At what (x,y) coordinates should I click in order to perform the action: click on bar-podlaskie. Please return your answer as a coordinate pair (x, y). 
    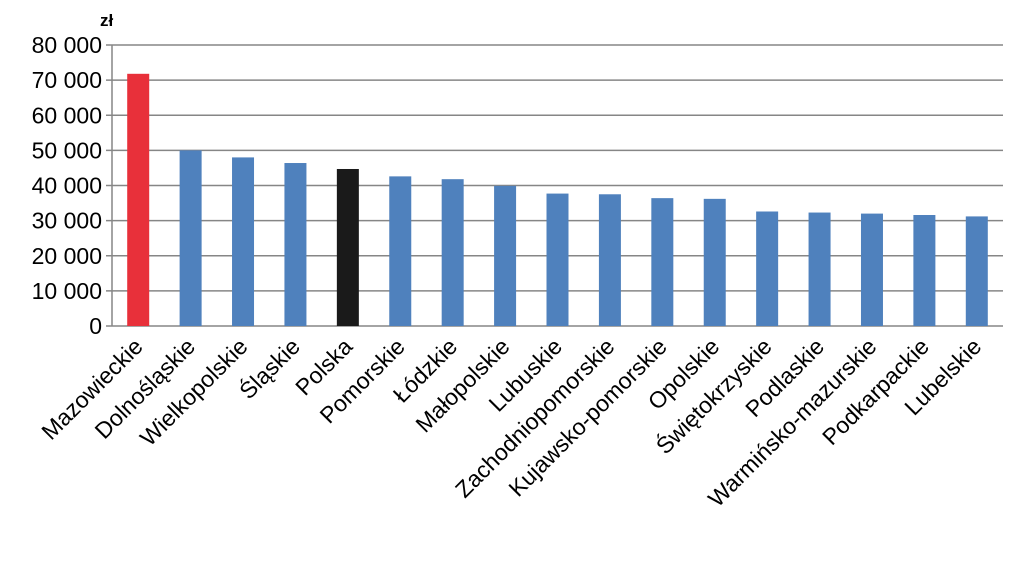
    Looking at the image, I should click on (819, 269).